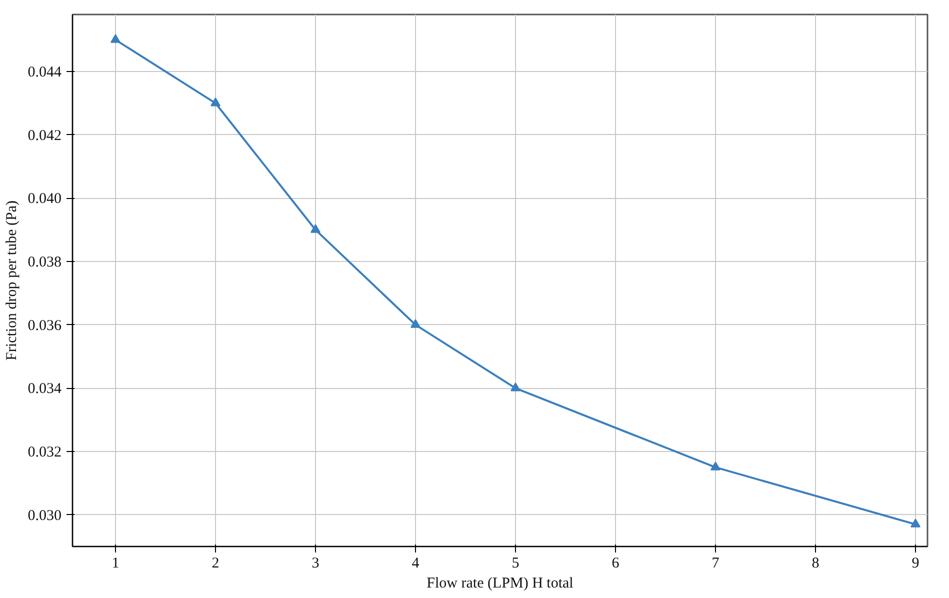  What do you see at coordinates (416, 564) in the screenshot?
I see `x-tick-label: 4` at bounding box center [416, 564].